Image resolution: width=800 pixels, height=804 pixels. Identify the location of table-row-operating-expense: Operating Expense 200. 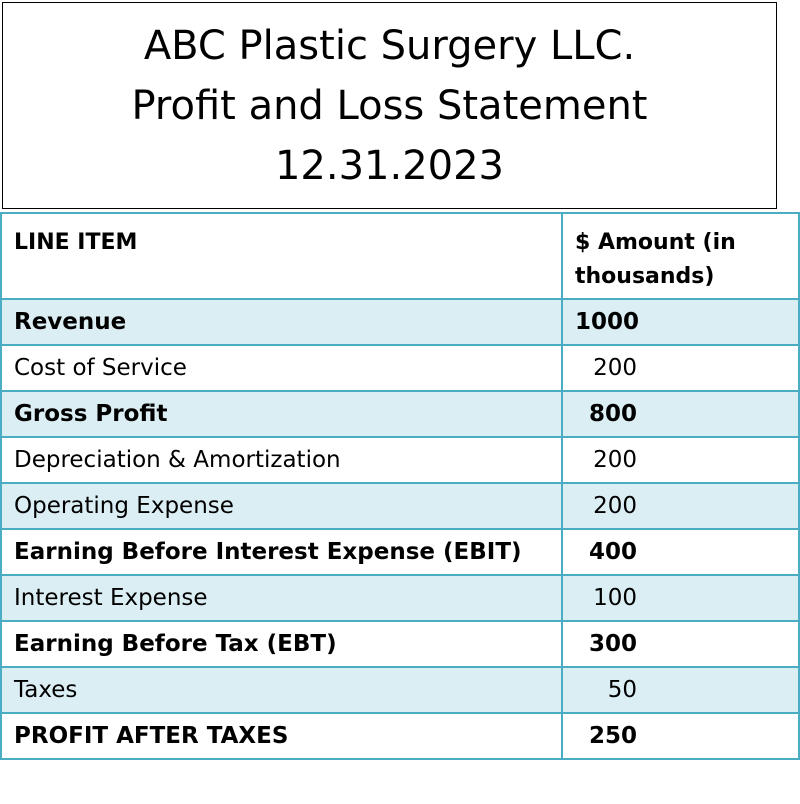
(400, 506).